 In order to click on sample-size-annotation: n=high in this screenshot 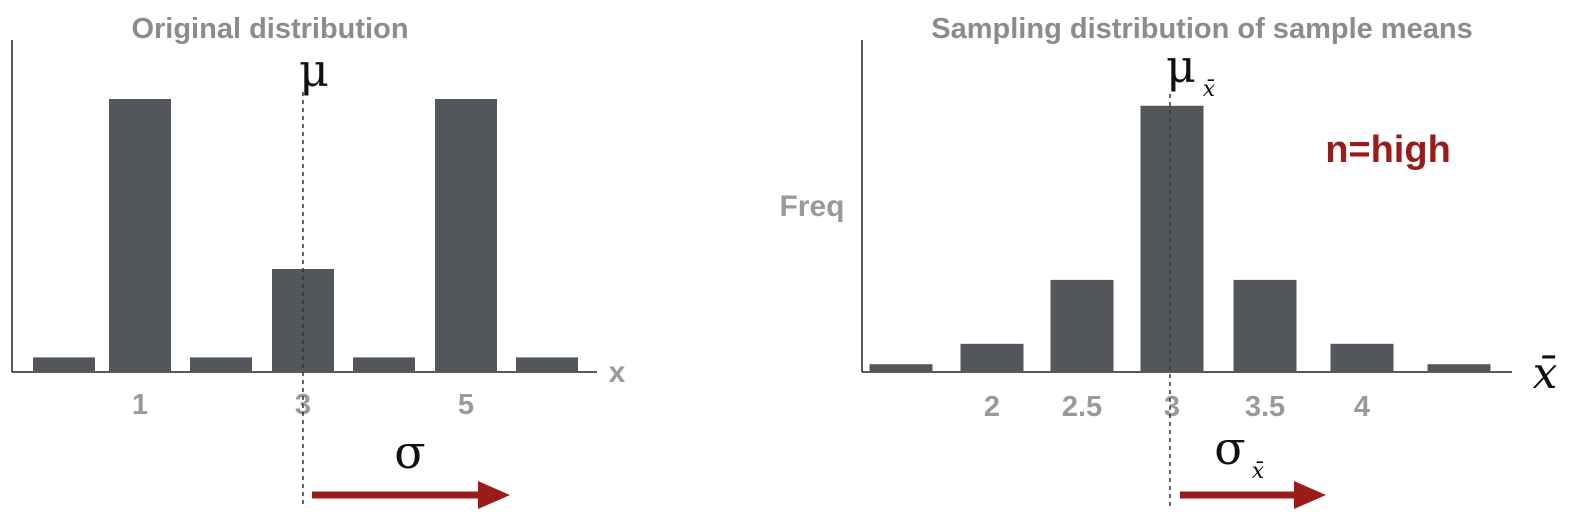, I will do `click(1388, 150)`.